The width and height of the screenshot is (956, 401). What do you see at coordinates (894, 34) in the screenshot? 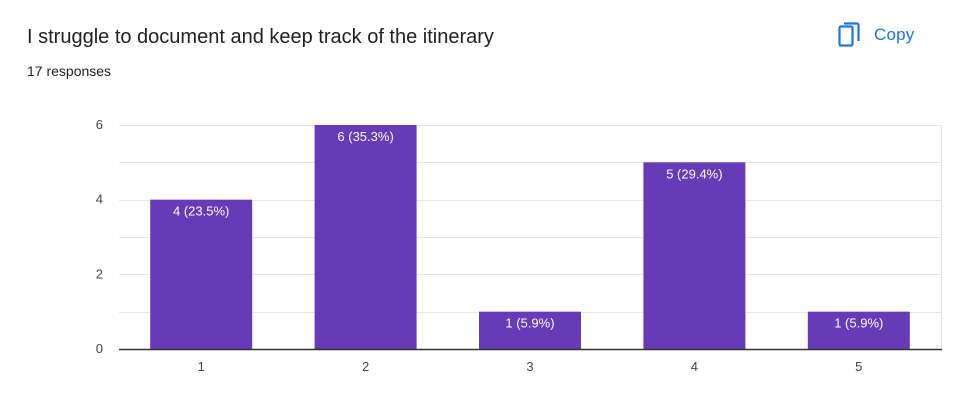
I see `copy-label: Copy` at bounding box center [894, 34].